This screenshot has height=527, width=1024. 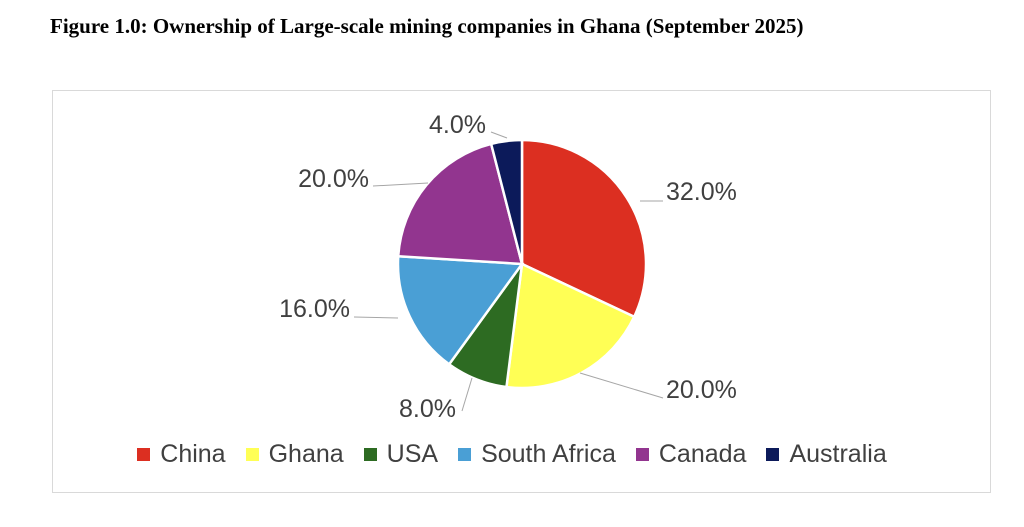 I want to click on data-label-canada: 20.0%, so click(x=333, y=179).